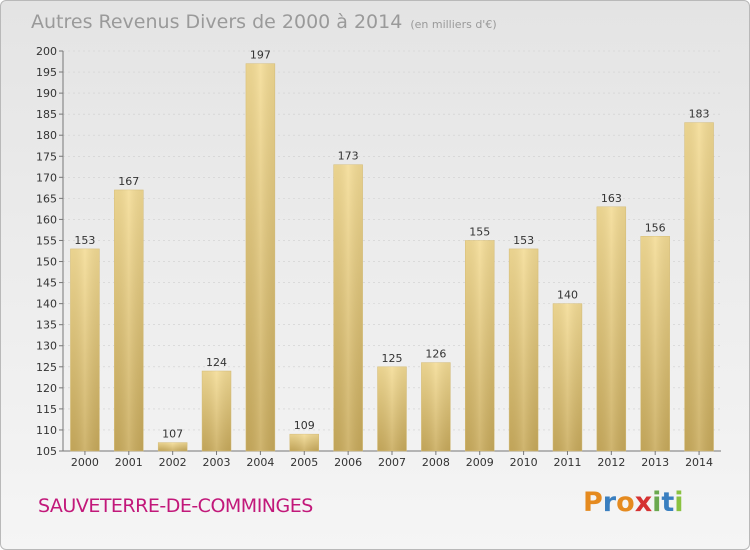 The image size is (750, 550). Describe the element at coordinates (436, 462) in the screenshot. I see `x-tick-label: 2008` at that location.